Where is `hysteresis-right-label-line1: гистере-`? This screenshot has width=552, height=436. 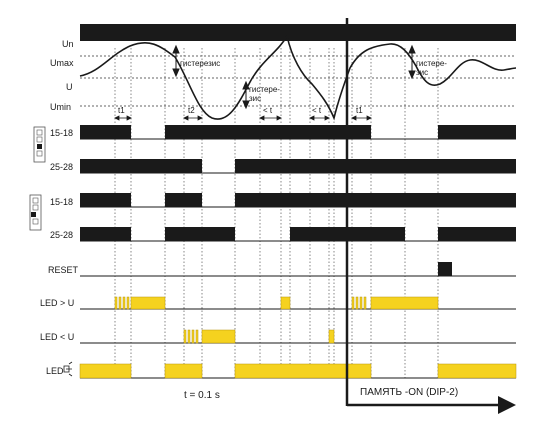
hysteresis-right-label-line1: гистере- is located at coordinates (431, 63).